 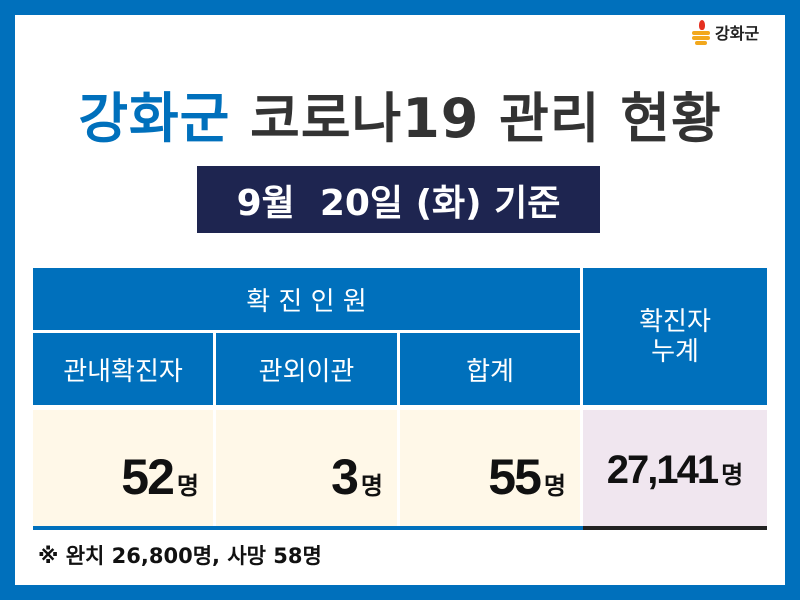 I want to click on logo: 강화군, so click(x=726, y=32).